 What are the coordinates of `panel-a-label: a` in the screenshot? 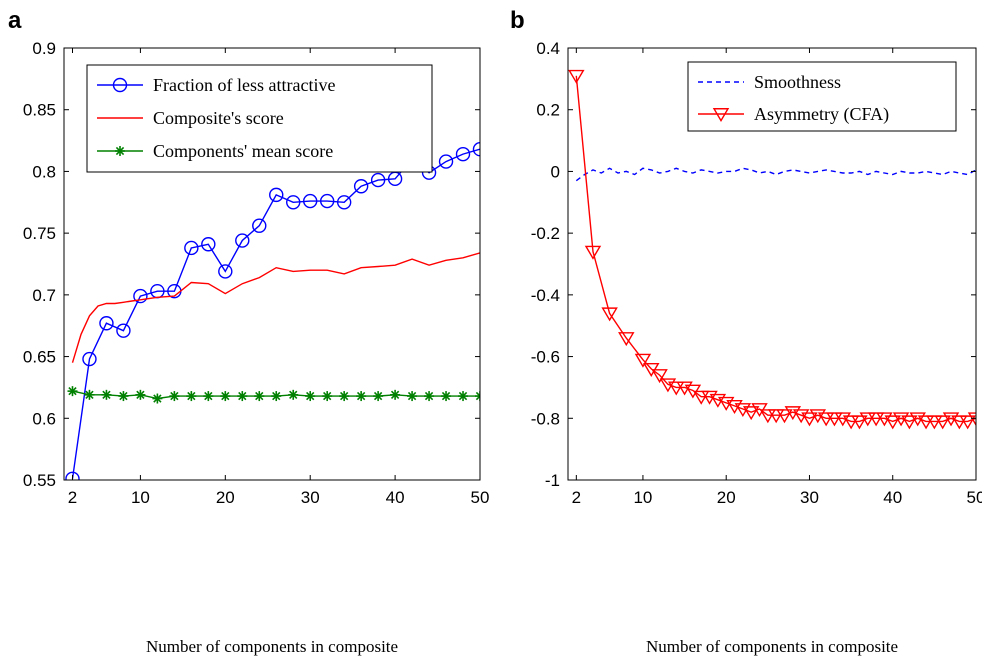 It's located at (15, 20).